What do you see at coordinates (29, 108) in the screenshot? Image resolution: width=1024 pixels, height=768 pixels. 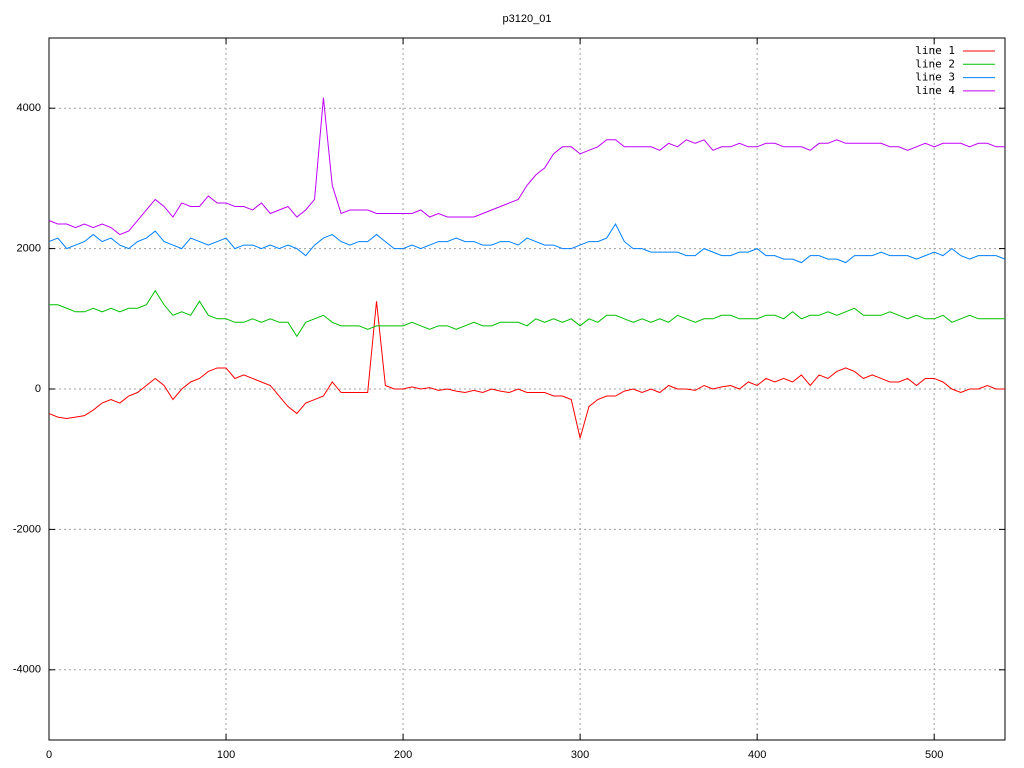 I see `y-tick-label: 4000` at bounding box center [29, 108].